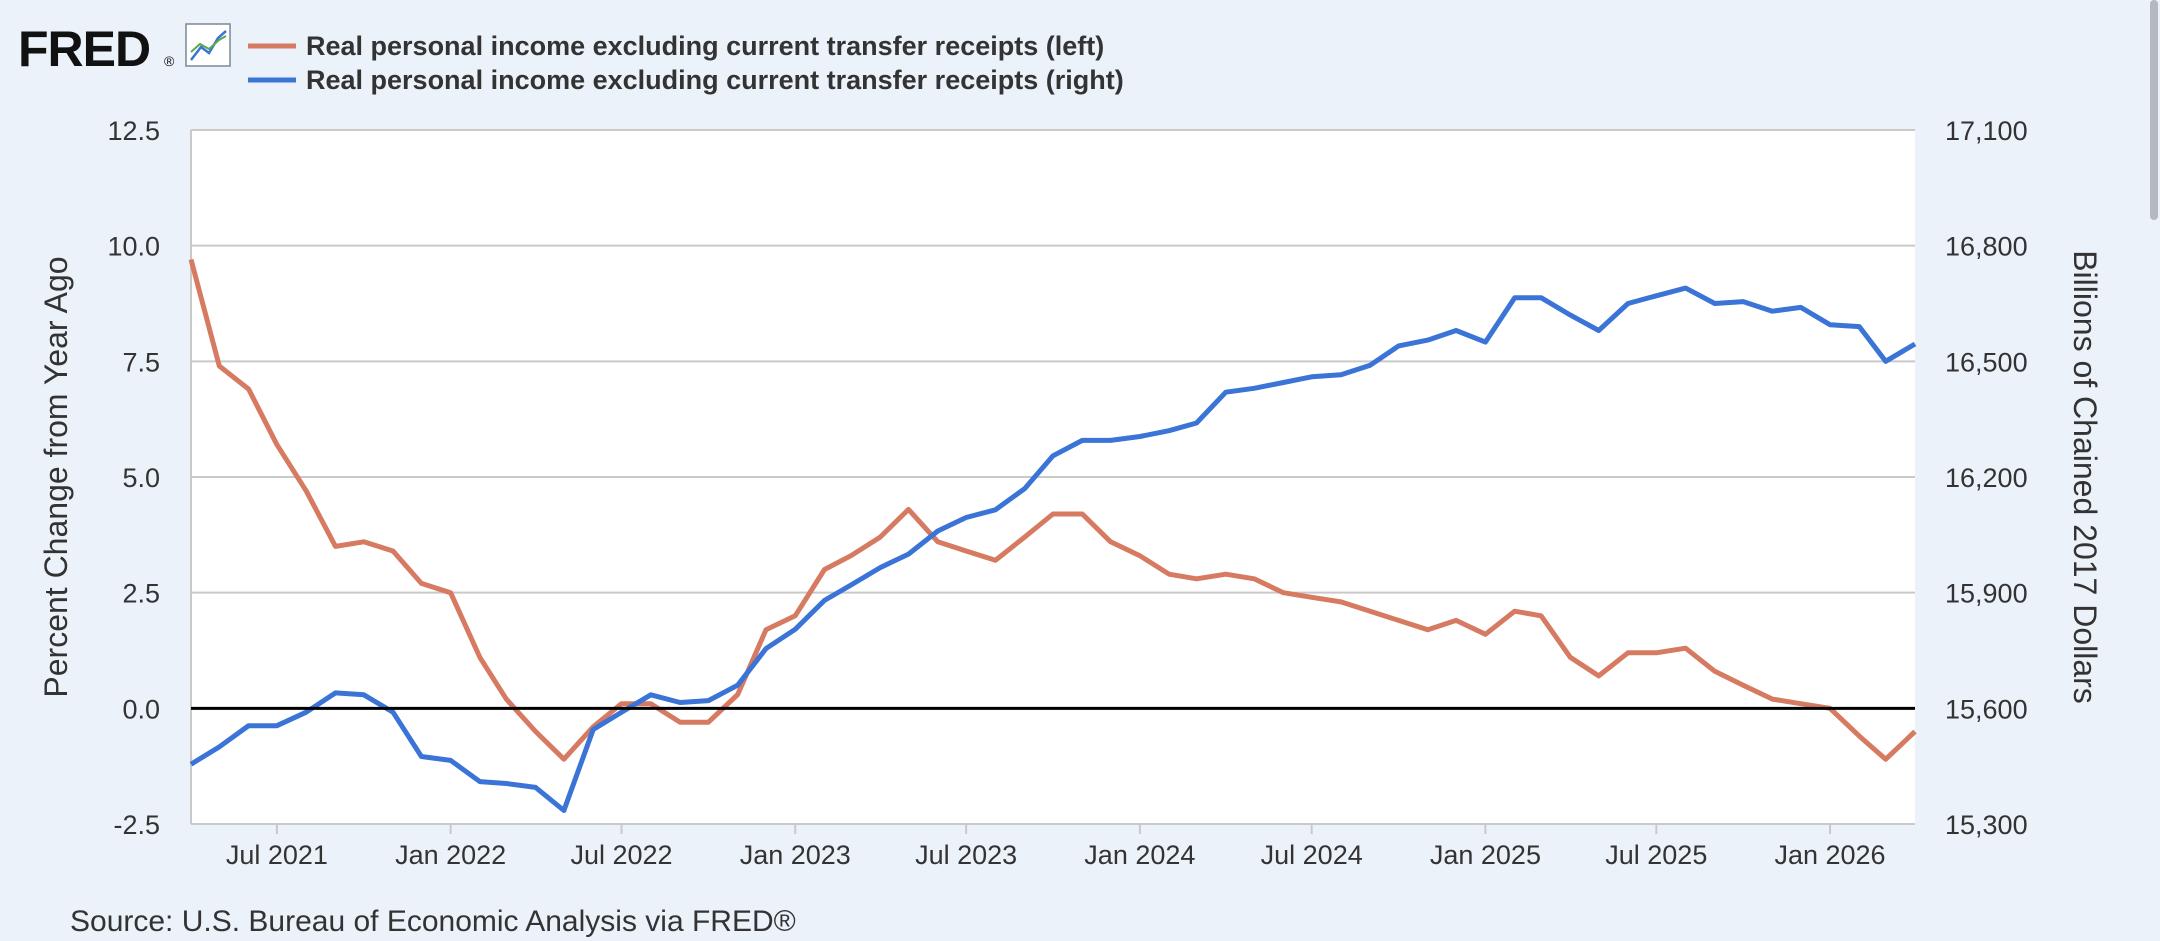  What do you see at coordinates (136, 825) in the screenshot?
I see `left-tick-label: -2.5` at bounding box center [136, 825].